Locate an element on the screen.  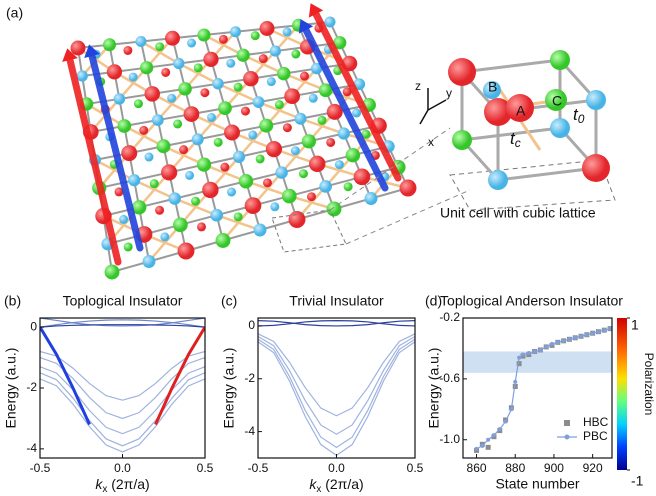
y-tick-label: -1.0 is located at coordinates (449, 439).